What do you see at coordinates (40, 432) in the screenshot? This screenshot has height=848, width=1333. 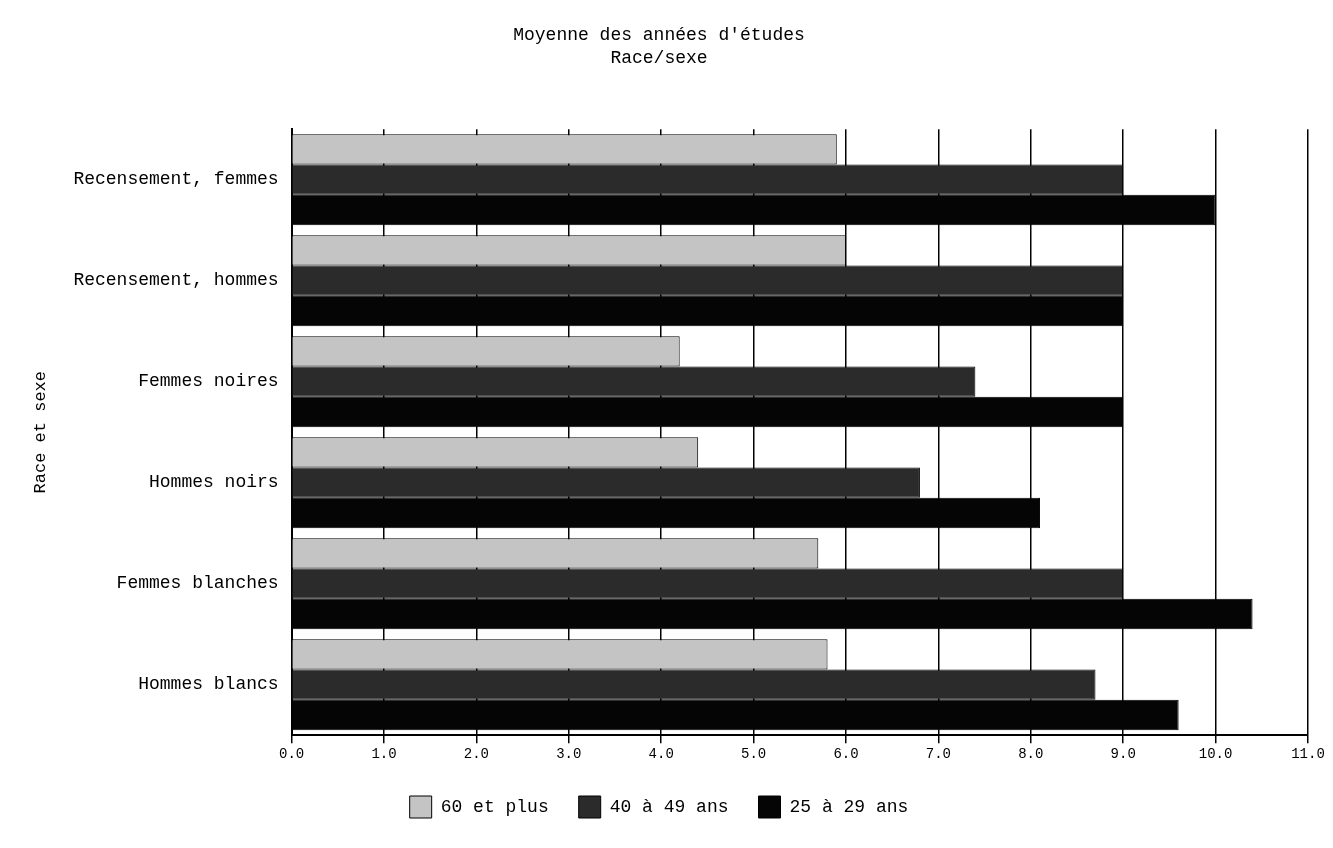 I see `y-axis-title: Race et sexe` at bounding box center [40, 432].